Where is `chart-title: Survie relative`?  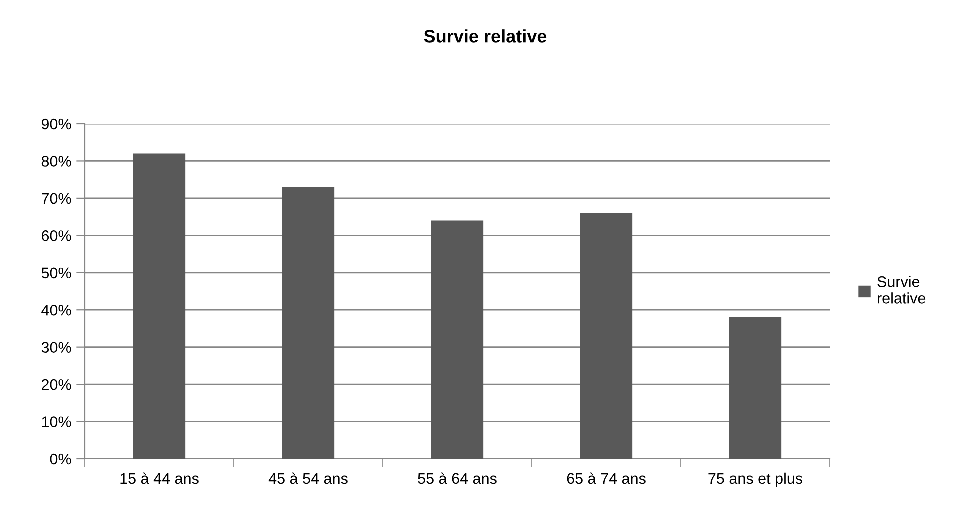
chart-title: Survie relative is located at coordinates (485, 36).